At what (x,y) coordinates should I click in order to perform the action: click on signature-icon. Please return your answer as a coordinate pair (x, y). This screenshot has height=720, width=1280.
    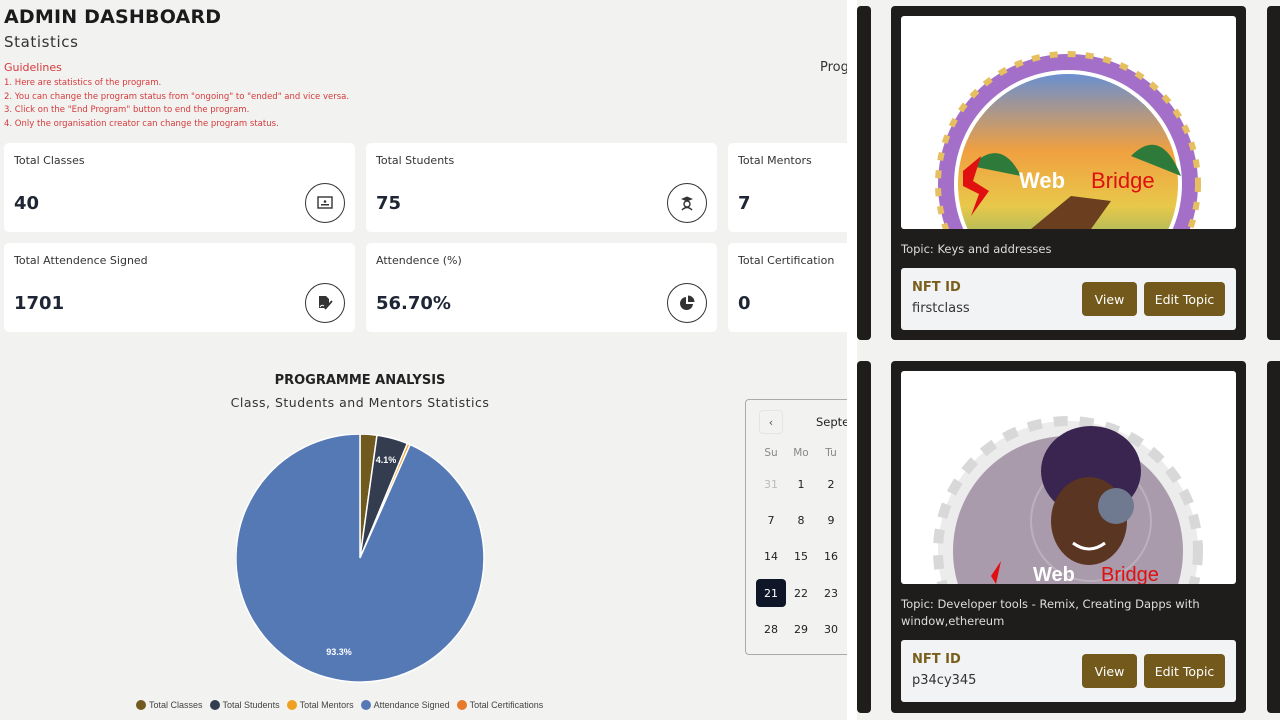
    Looking at the image, I should click on (325, 303).